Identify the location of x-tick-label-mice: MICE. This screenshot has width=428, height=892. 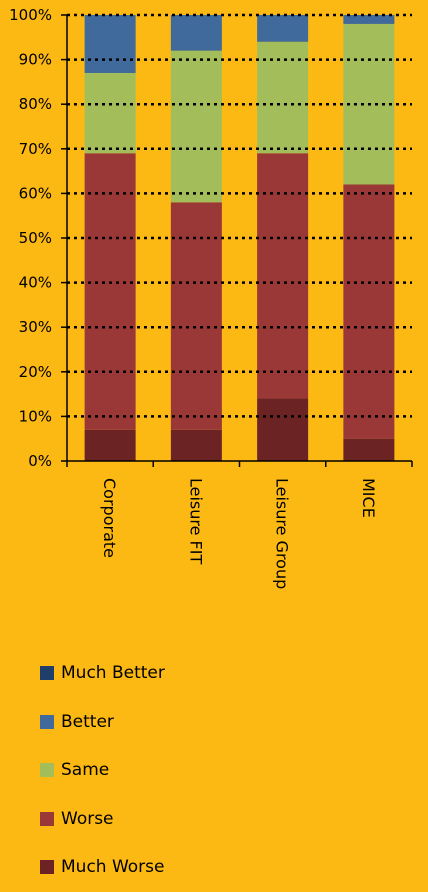
(368, 498).